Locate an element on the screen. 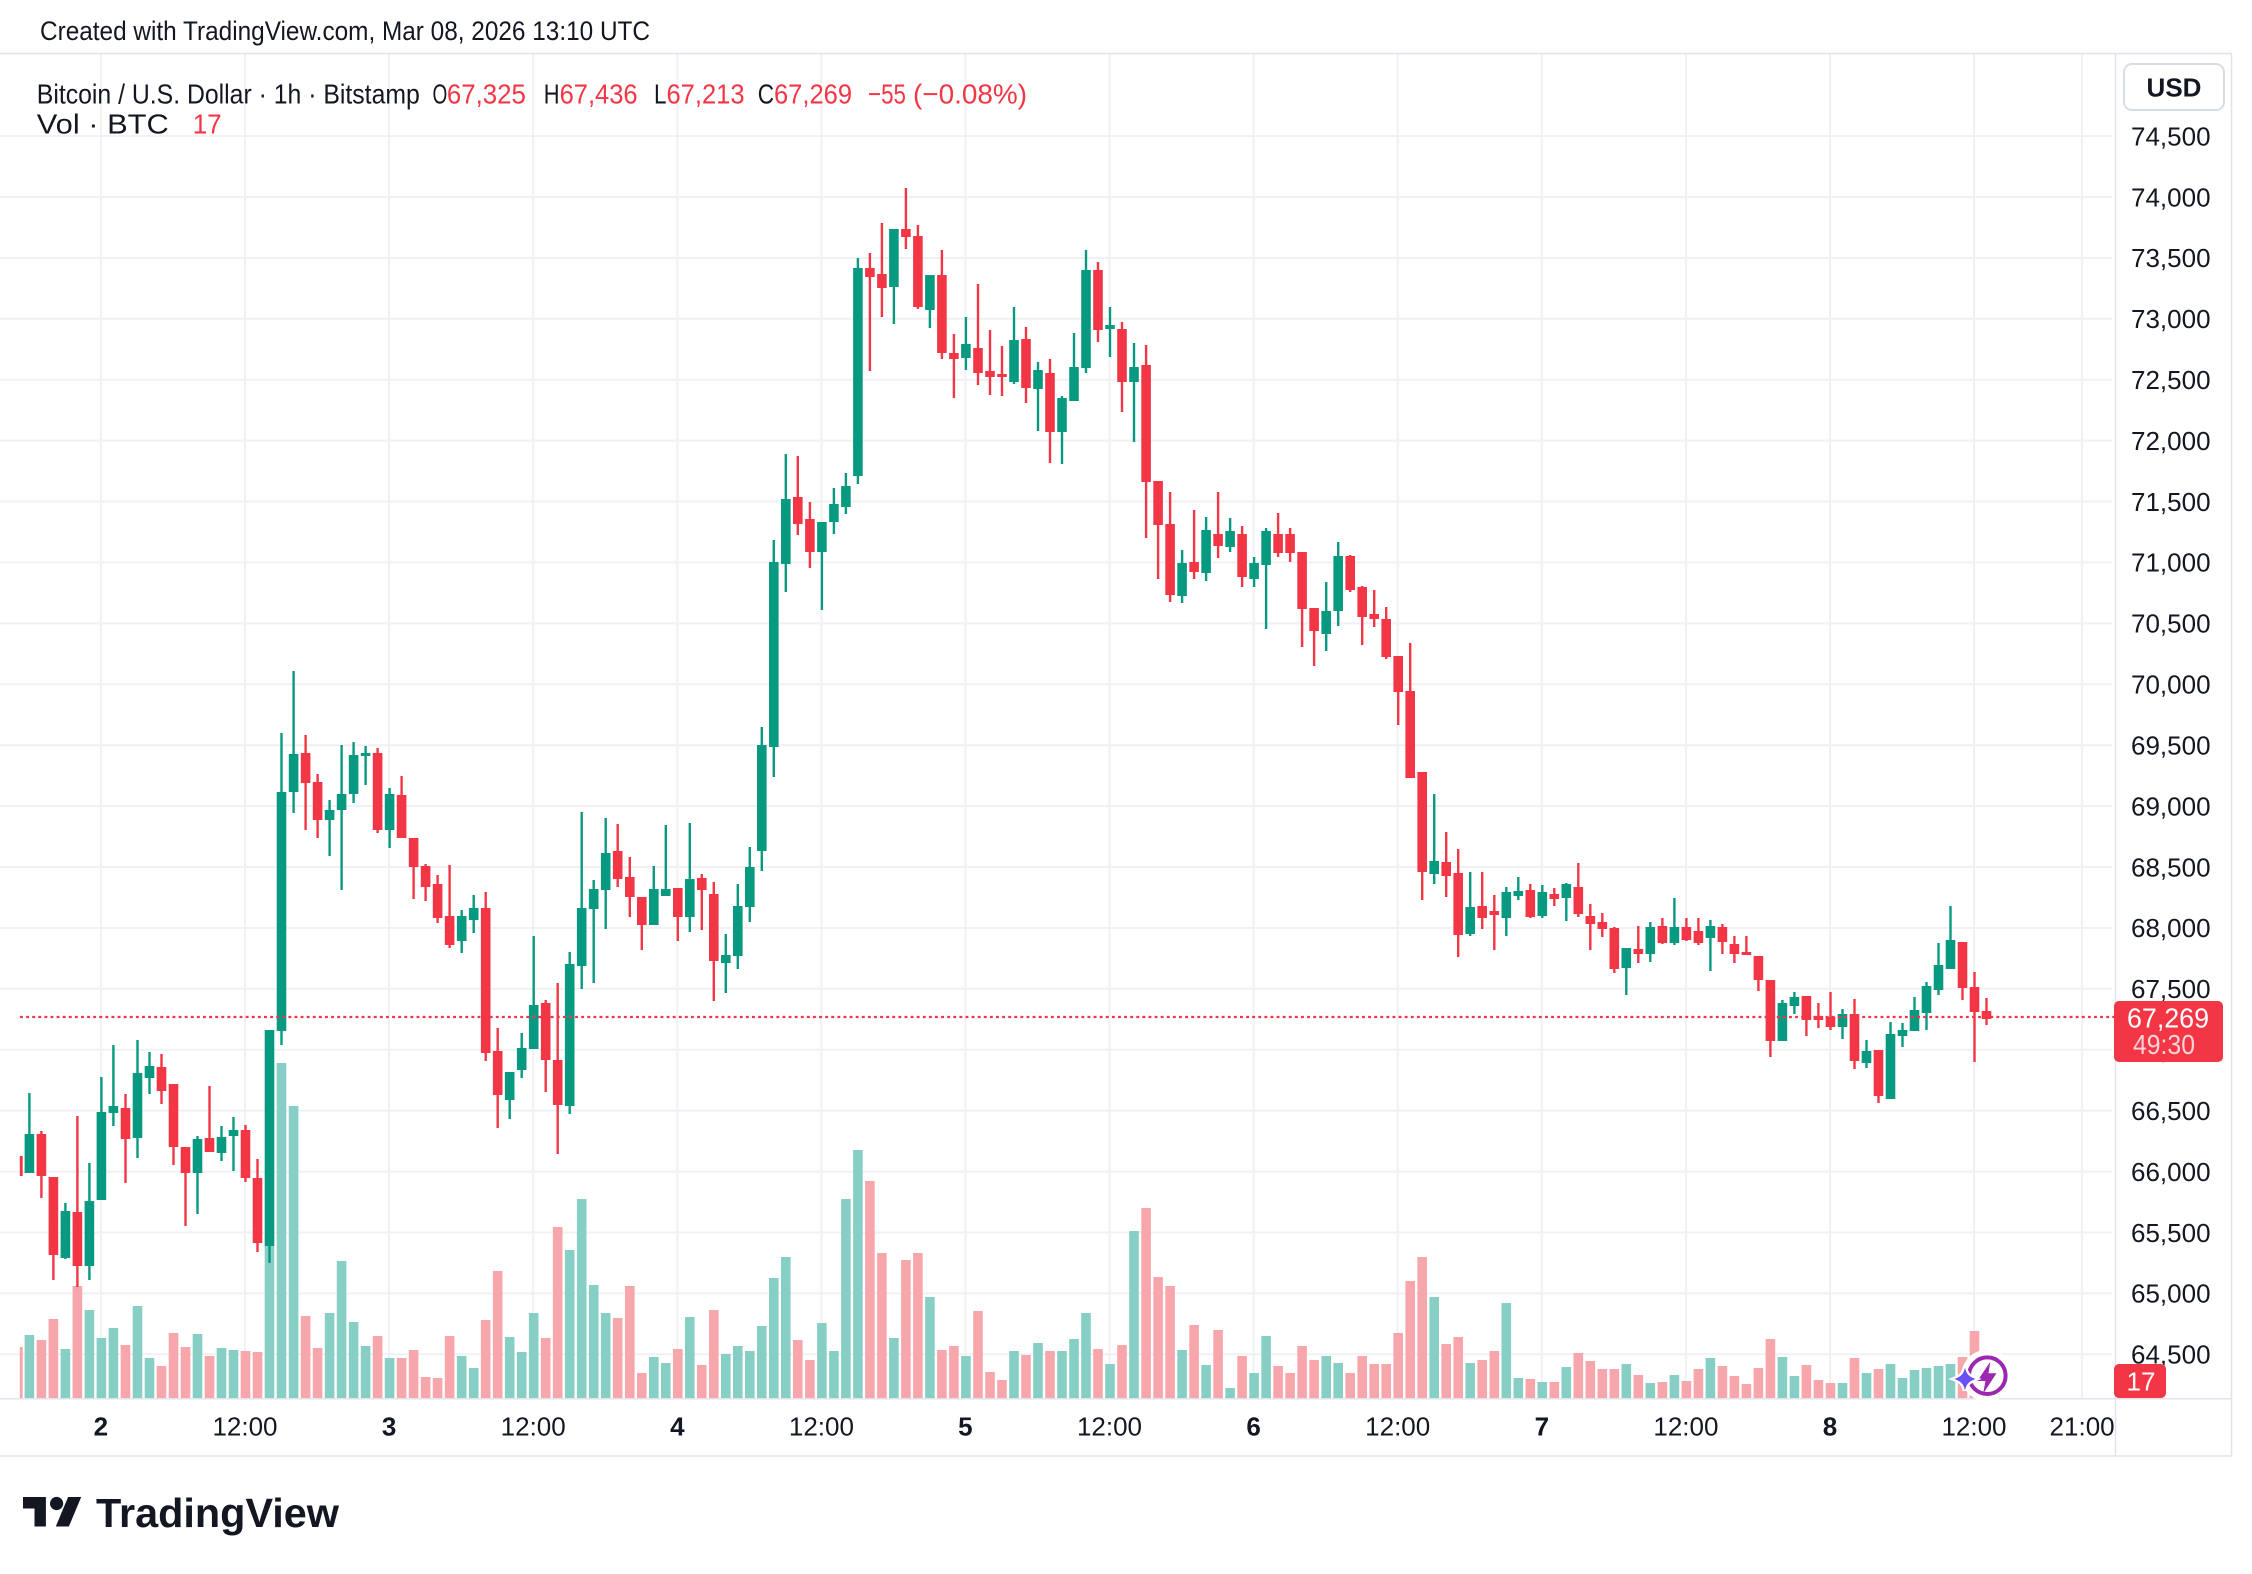 The height and width of the screenshot is (1574, 2252). svg-text: 72,500 is located at coordinates (2171, 380).